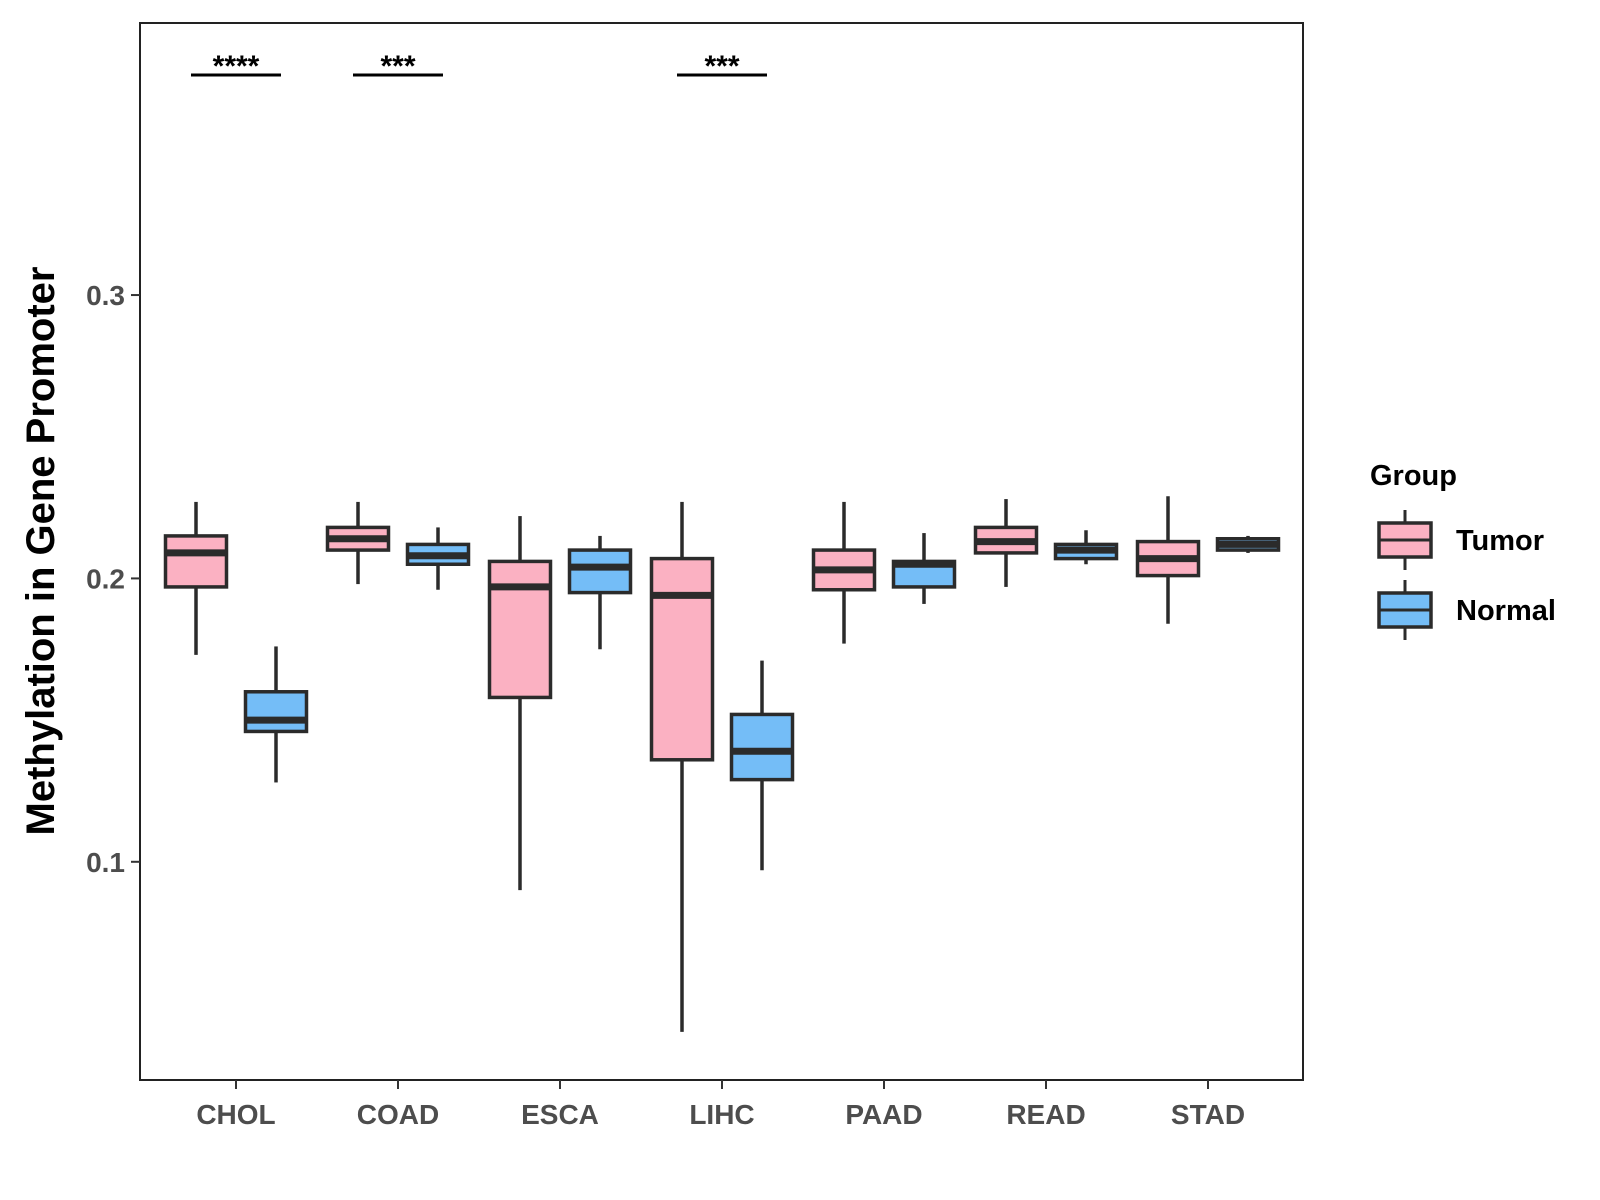  What do you see at coordinates (721, 1114) in the screenshot?
I see `x-tick-label: LIHC` at bounding box center [721, 1114].